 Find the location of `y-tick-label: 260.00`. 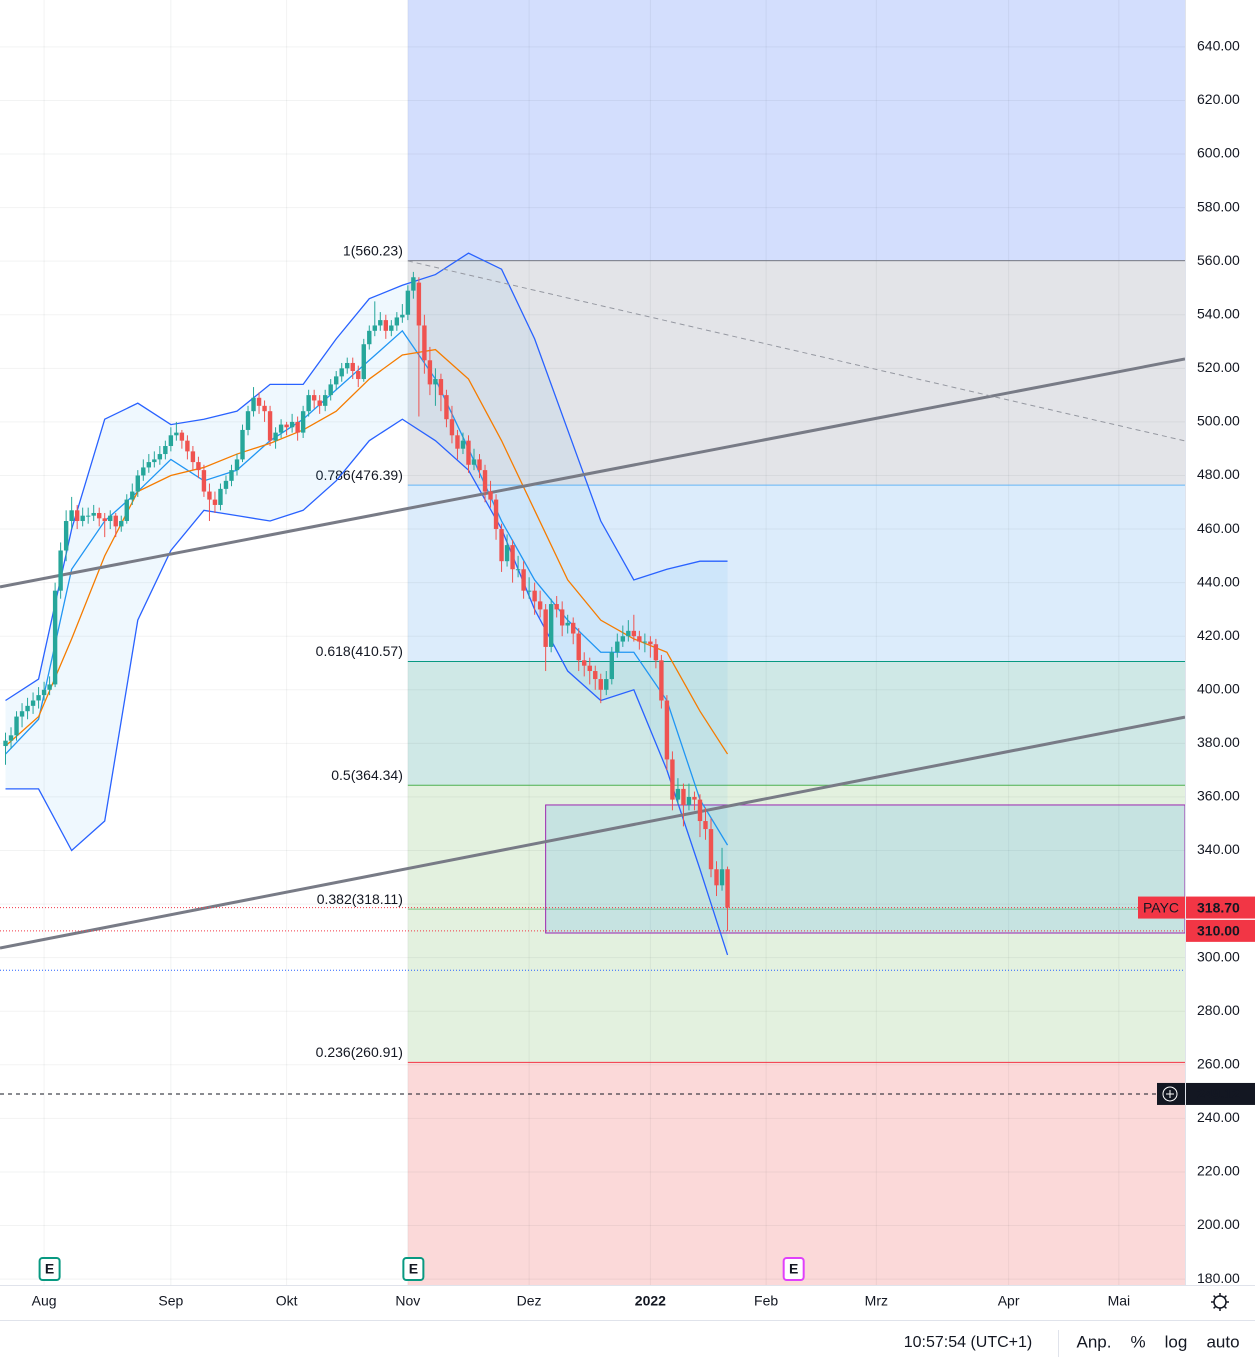

y-tick-label: 260.00 is located at coordinates (1218, 1064).